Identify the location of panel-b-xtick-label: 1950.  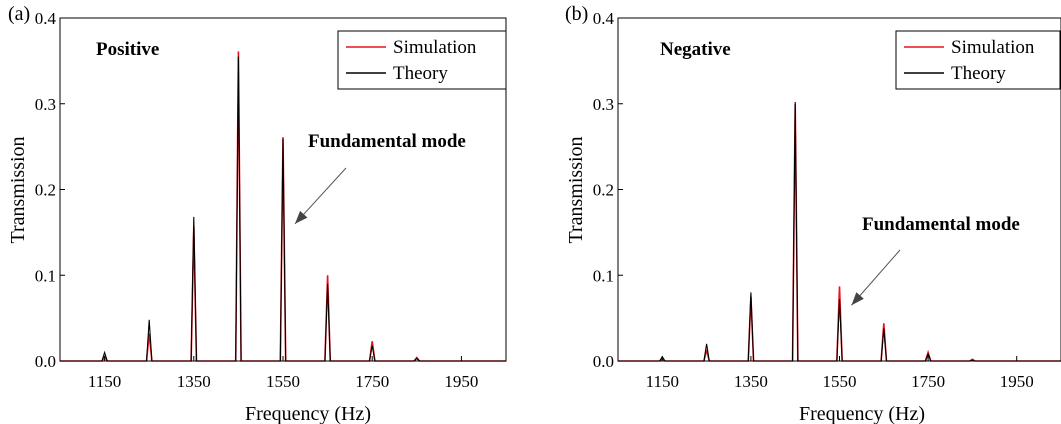
(1017, 381).